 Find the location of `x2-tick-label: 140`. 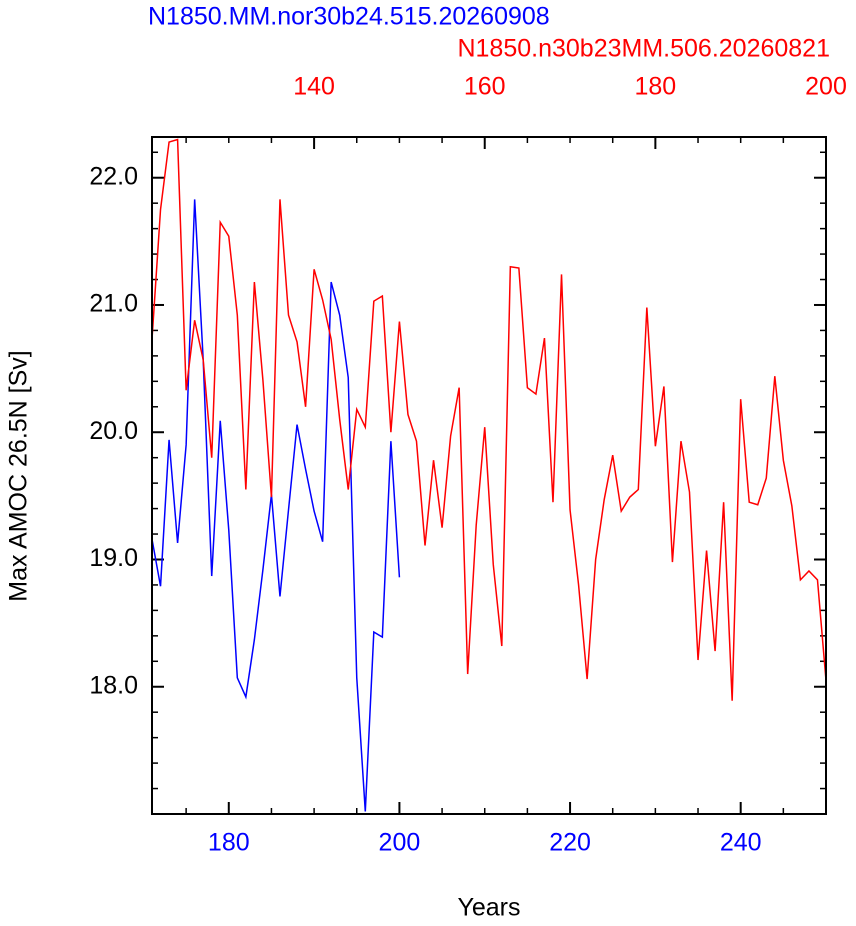

x2-tick-label: 140 is located at coordinates (314, 87).